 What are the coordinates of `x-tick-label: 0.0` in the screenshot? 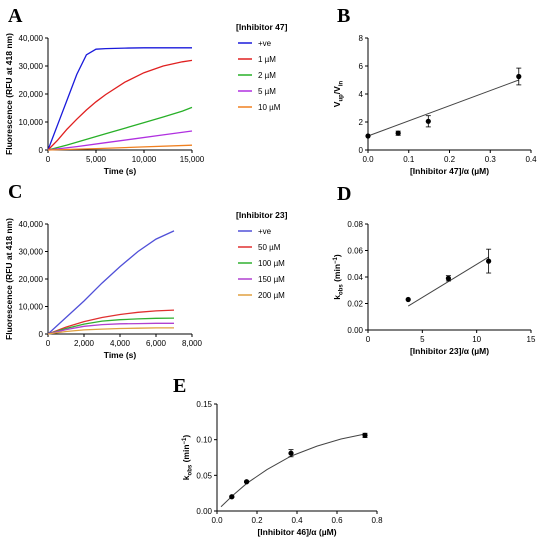 It's located at (217, 520).